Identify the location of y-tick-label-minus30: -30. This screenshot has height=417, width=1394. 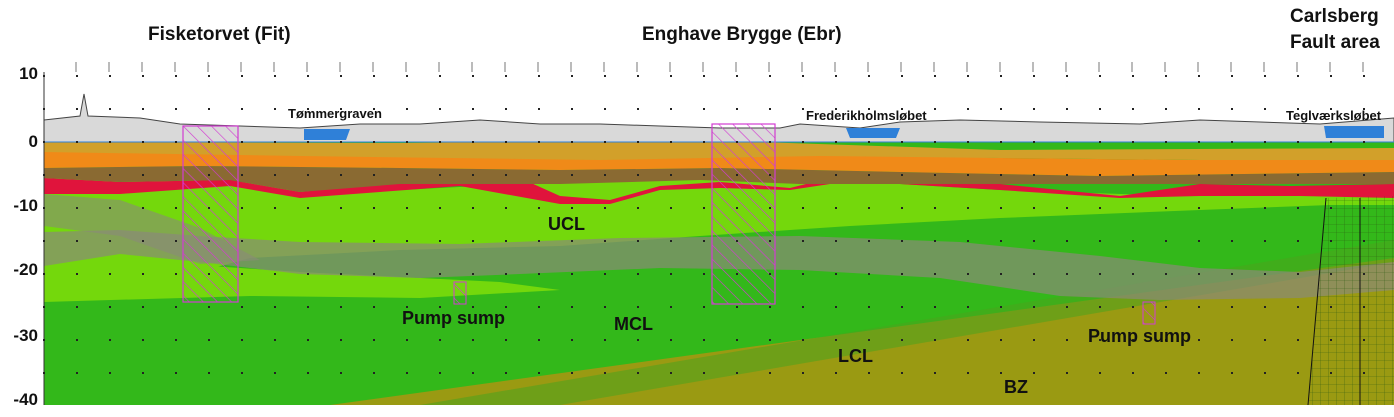
(25, 335).